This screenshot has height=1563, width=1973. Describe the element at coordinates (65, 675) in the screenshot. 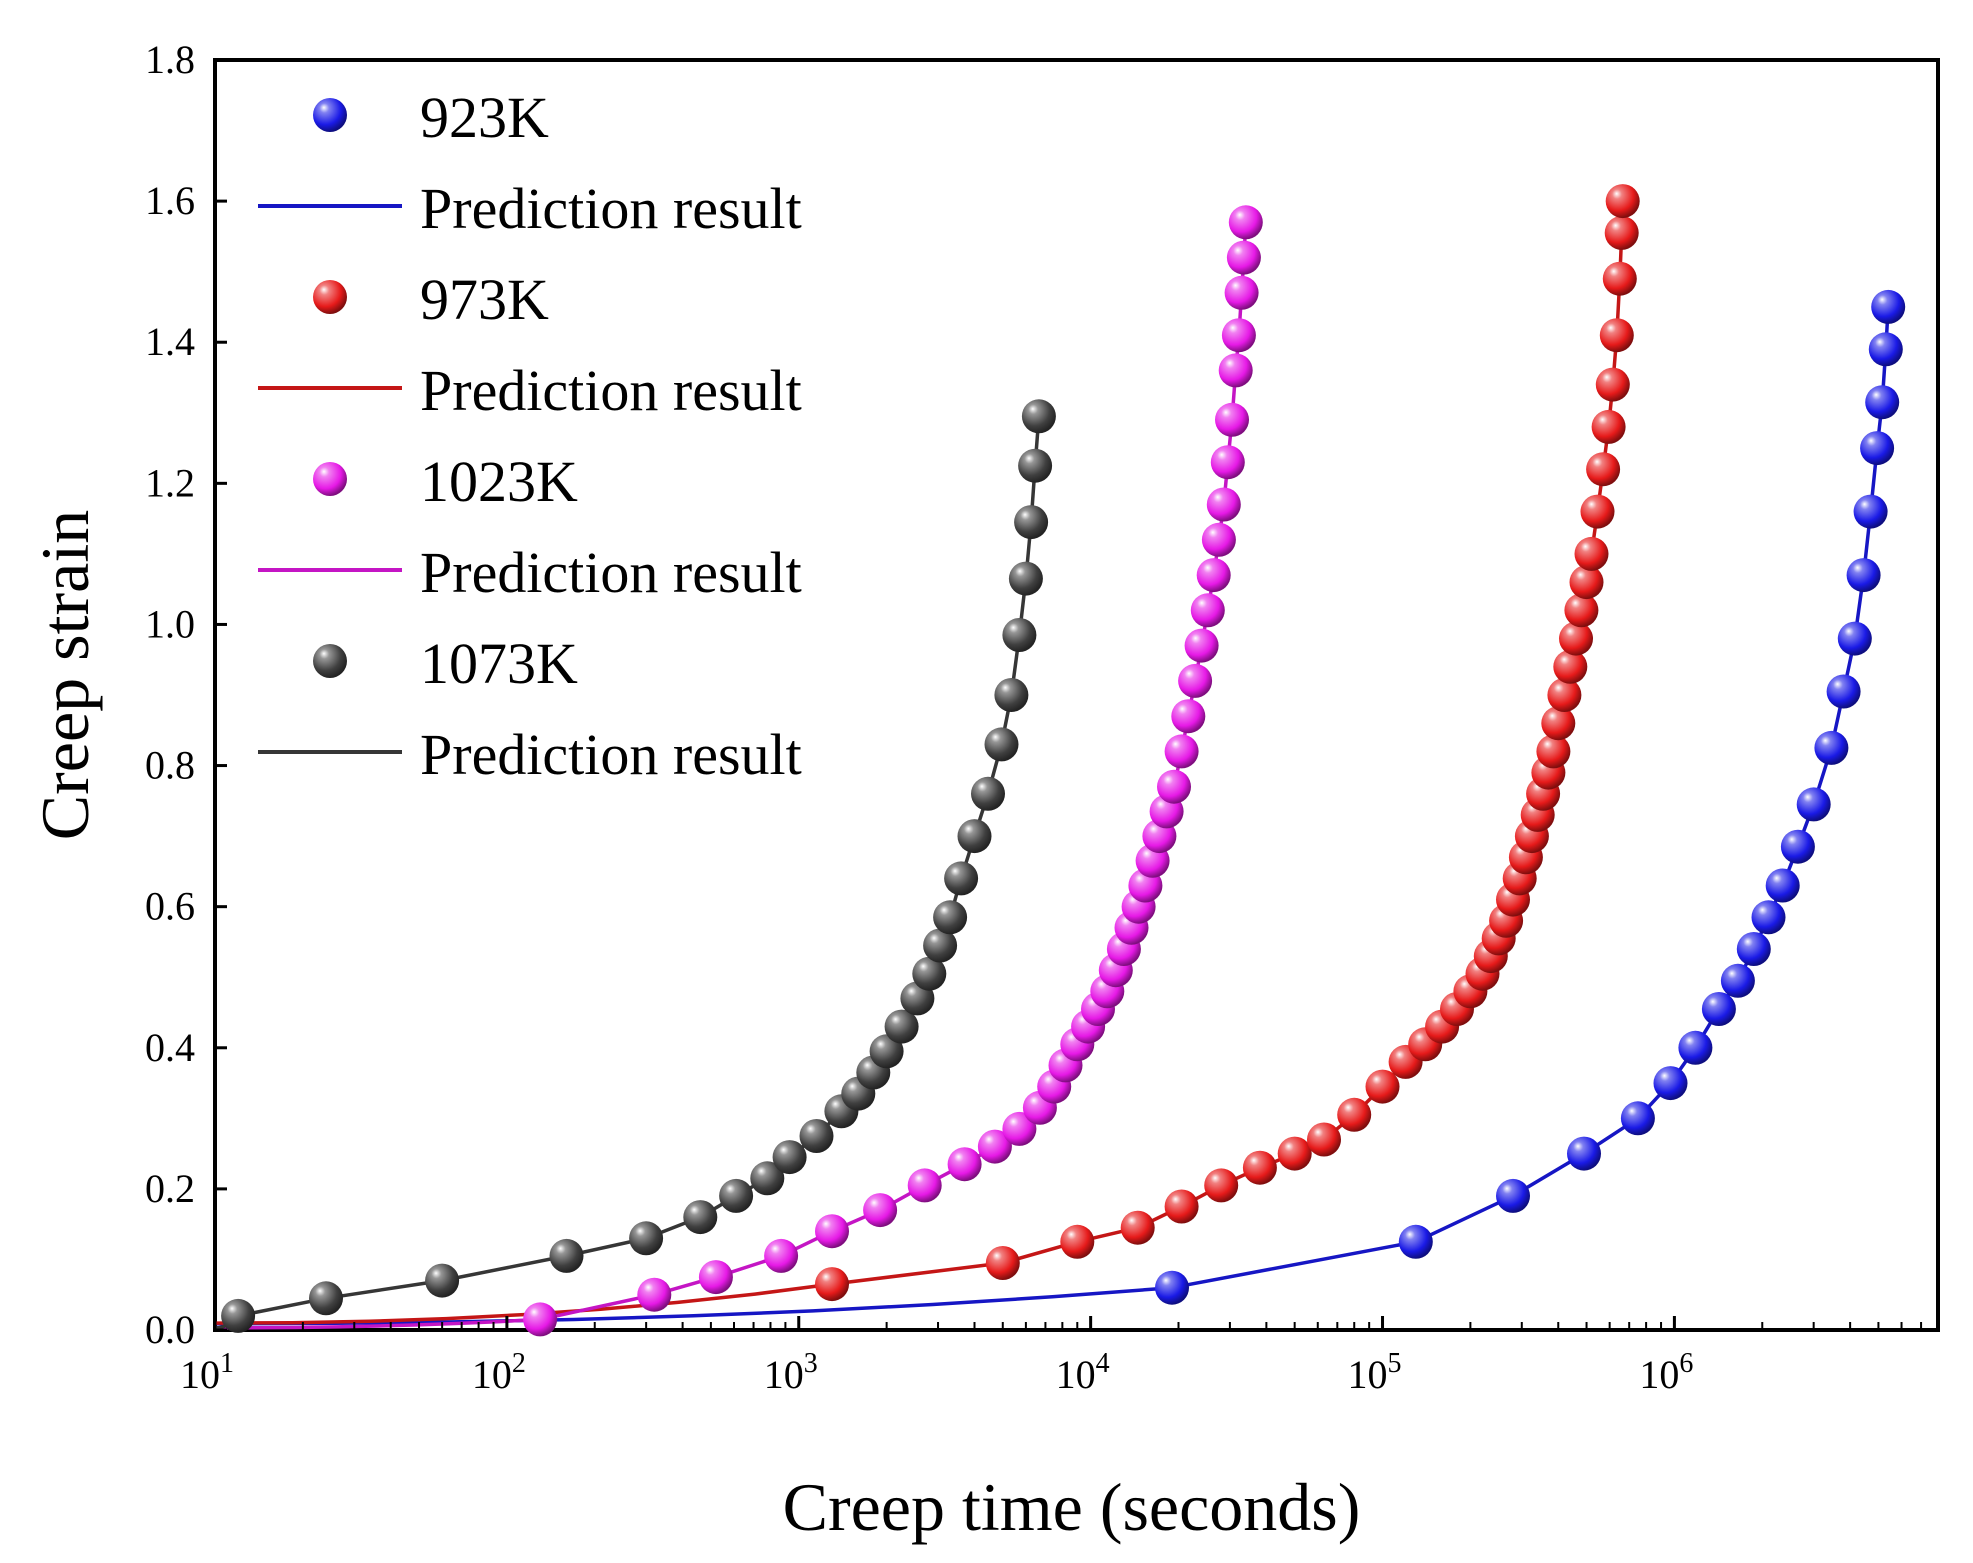

I see `y-axis-title: Creep strain` at that location.